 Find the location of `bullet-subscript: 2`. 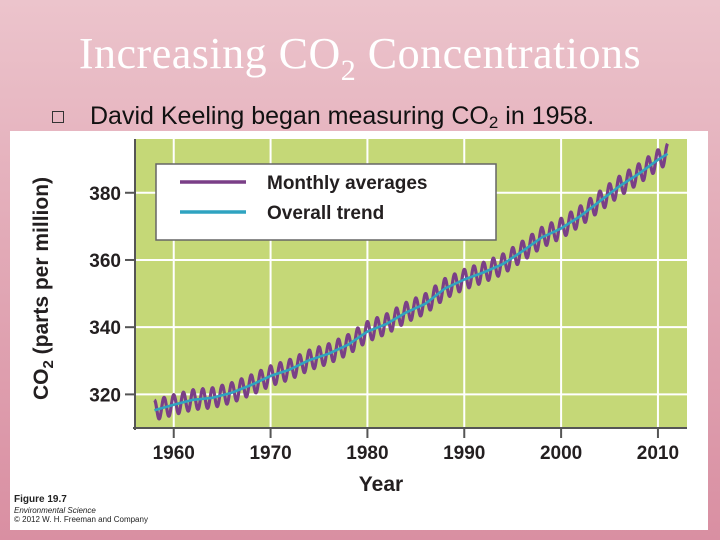

bullet-subscript: 2 is located at coordinates (493, 122).